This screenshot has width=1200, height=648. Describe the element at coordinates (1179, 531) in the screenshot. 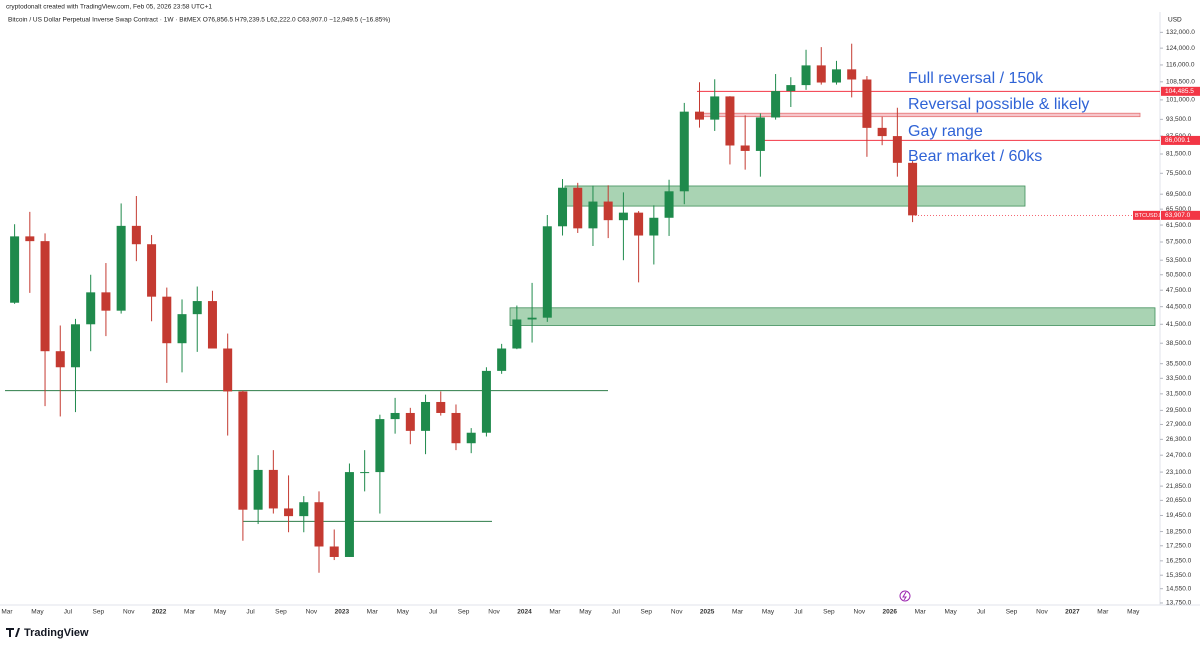

I see `y-tick-label: 18,250.0` at that location.